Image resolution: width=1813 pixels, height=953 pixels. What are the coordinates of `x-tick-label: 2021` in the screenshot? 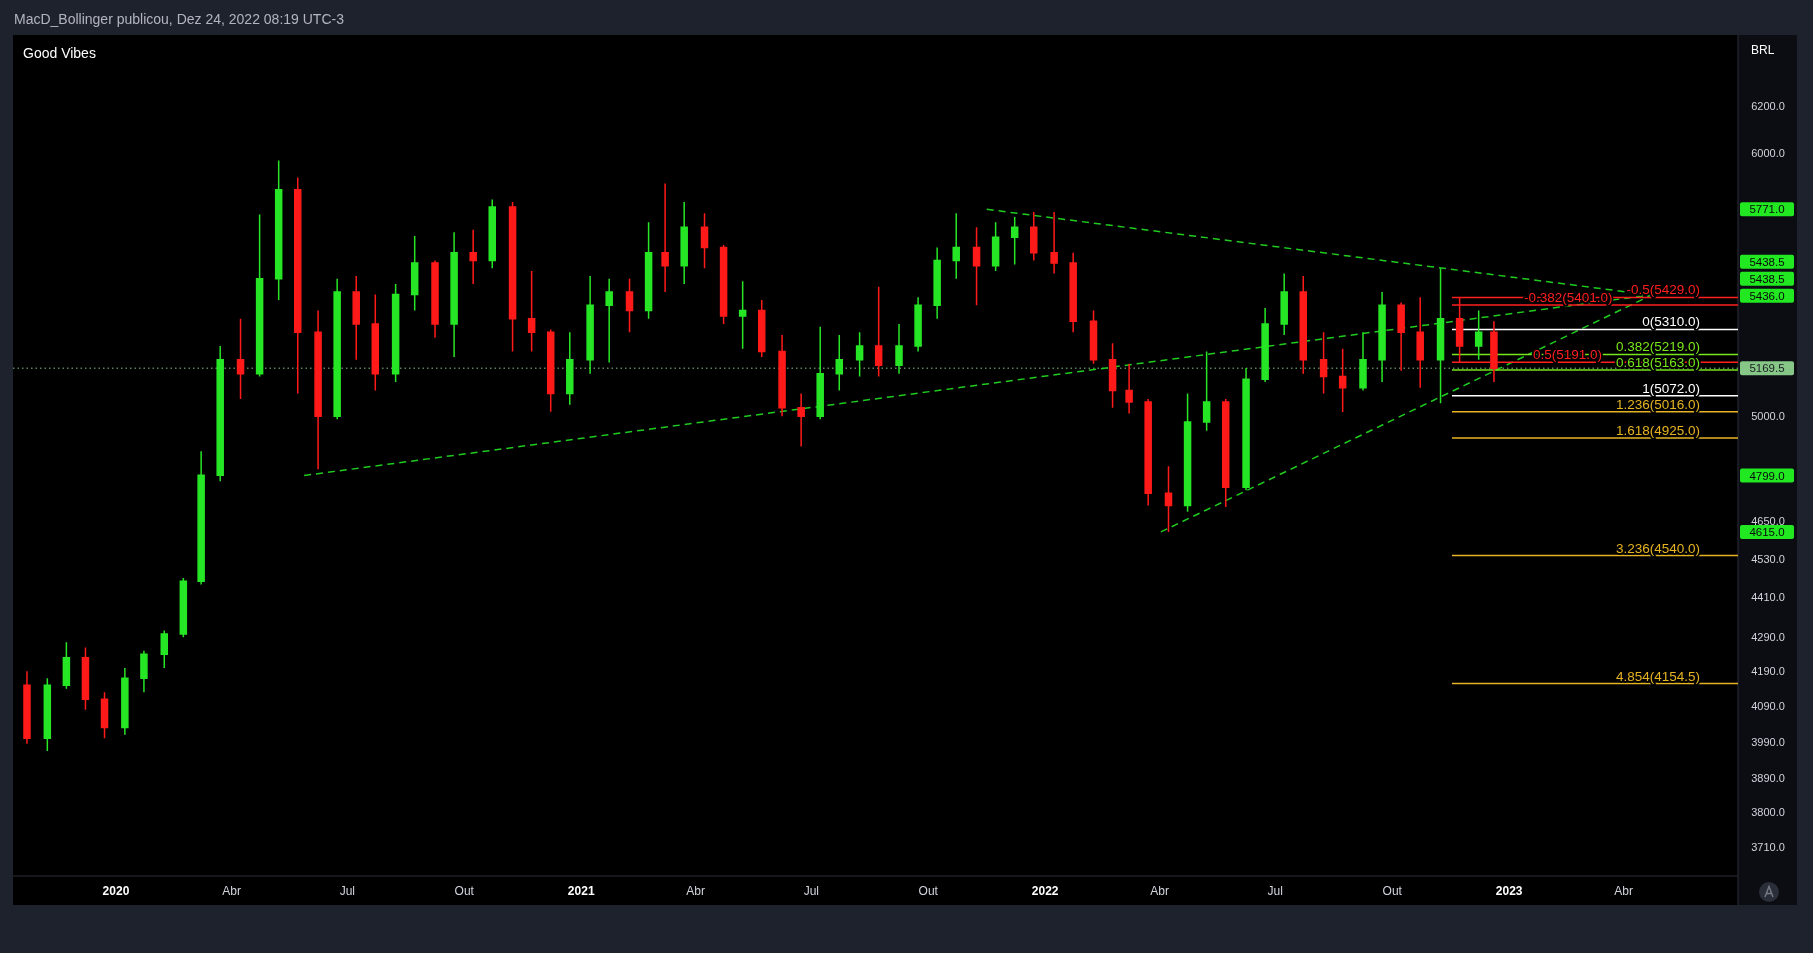 It's located at (581, 891).